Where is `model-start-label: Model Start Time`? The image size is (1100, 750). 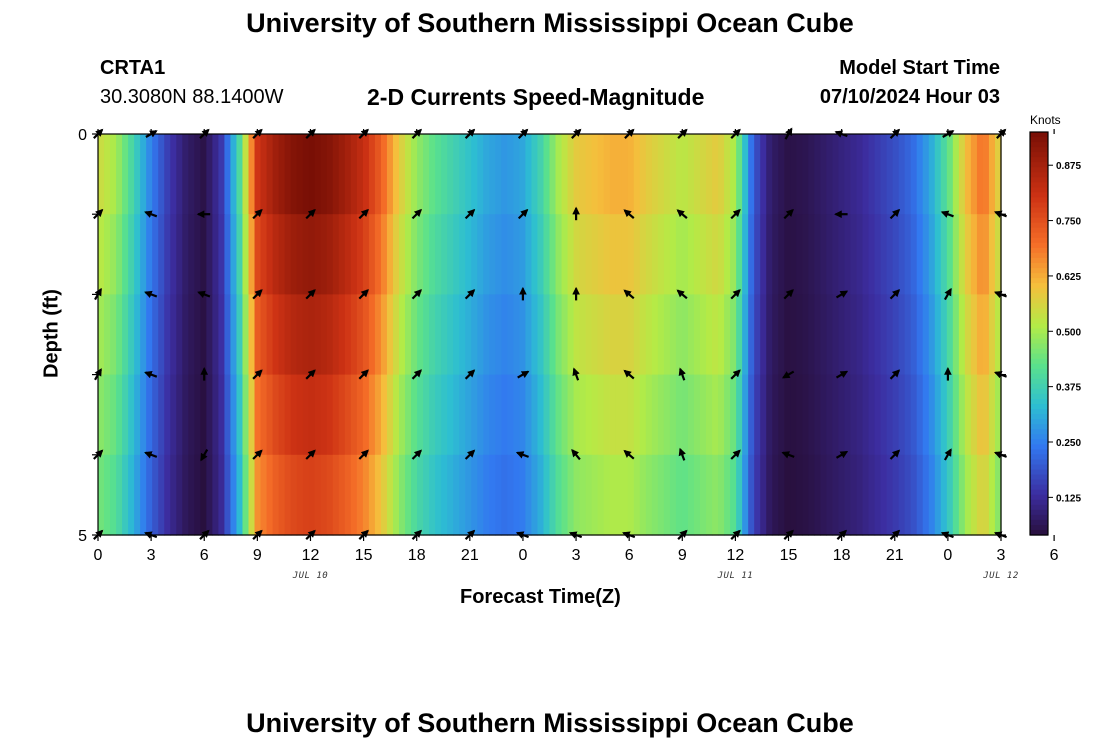 model-start-label: Model Start Time is located at coordinates (919, 68).